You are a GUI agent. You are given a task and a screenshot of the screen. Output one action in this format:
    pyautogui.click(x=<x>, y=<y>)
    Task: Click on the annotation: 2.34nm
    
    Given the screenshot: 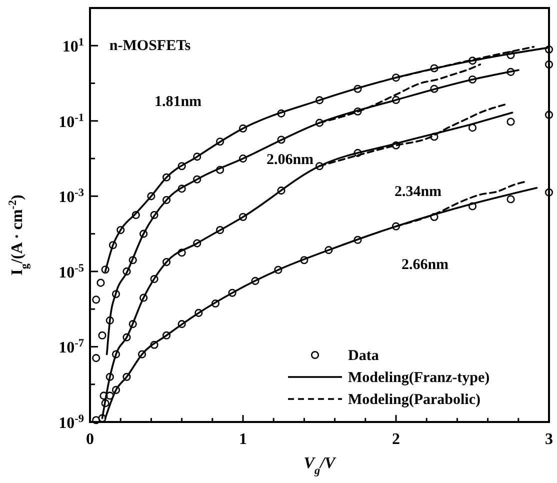 What is the action you would take?
    pyautogui.click(x=418, y=192)
    